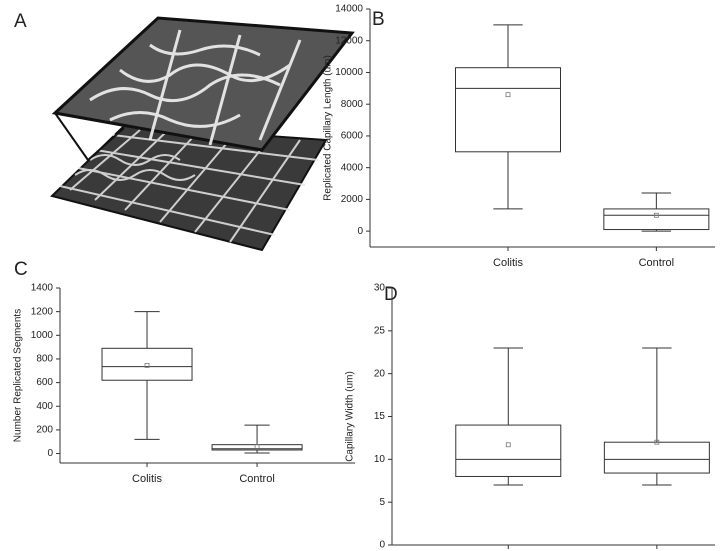 This screenshot has height=551, width=720. Describe the element at coordinates (44, 430) in the screenshot. I see `y-tick-label: 200` at that location.